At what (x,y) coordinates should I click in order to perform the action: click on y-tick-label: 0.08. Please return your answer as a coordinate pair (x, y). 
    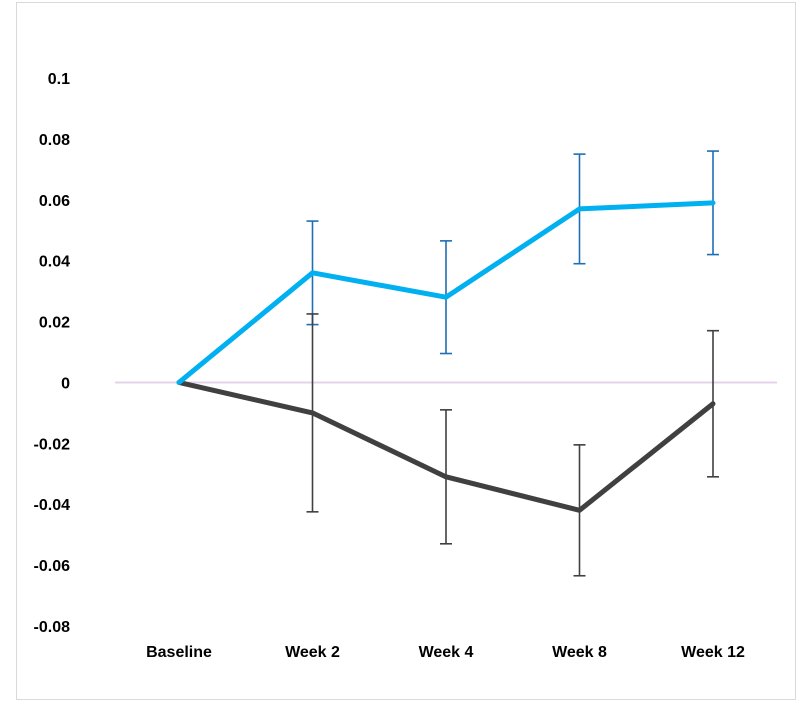
    Looking at the image, I should click on (54, 140).